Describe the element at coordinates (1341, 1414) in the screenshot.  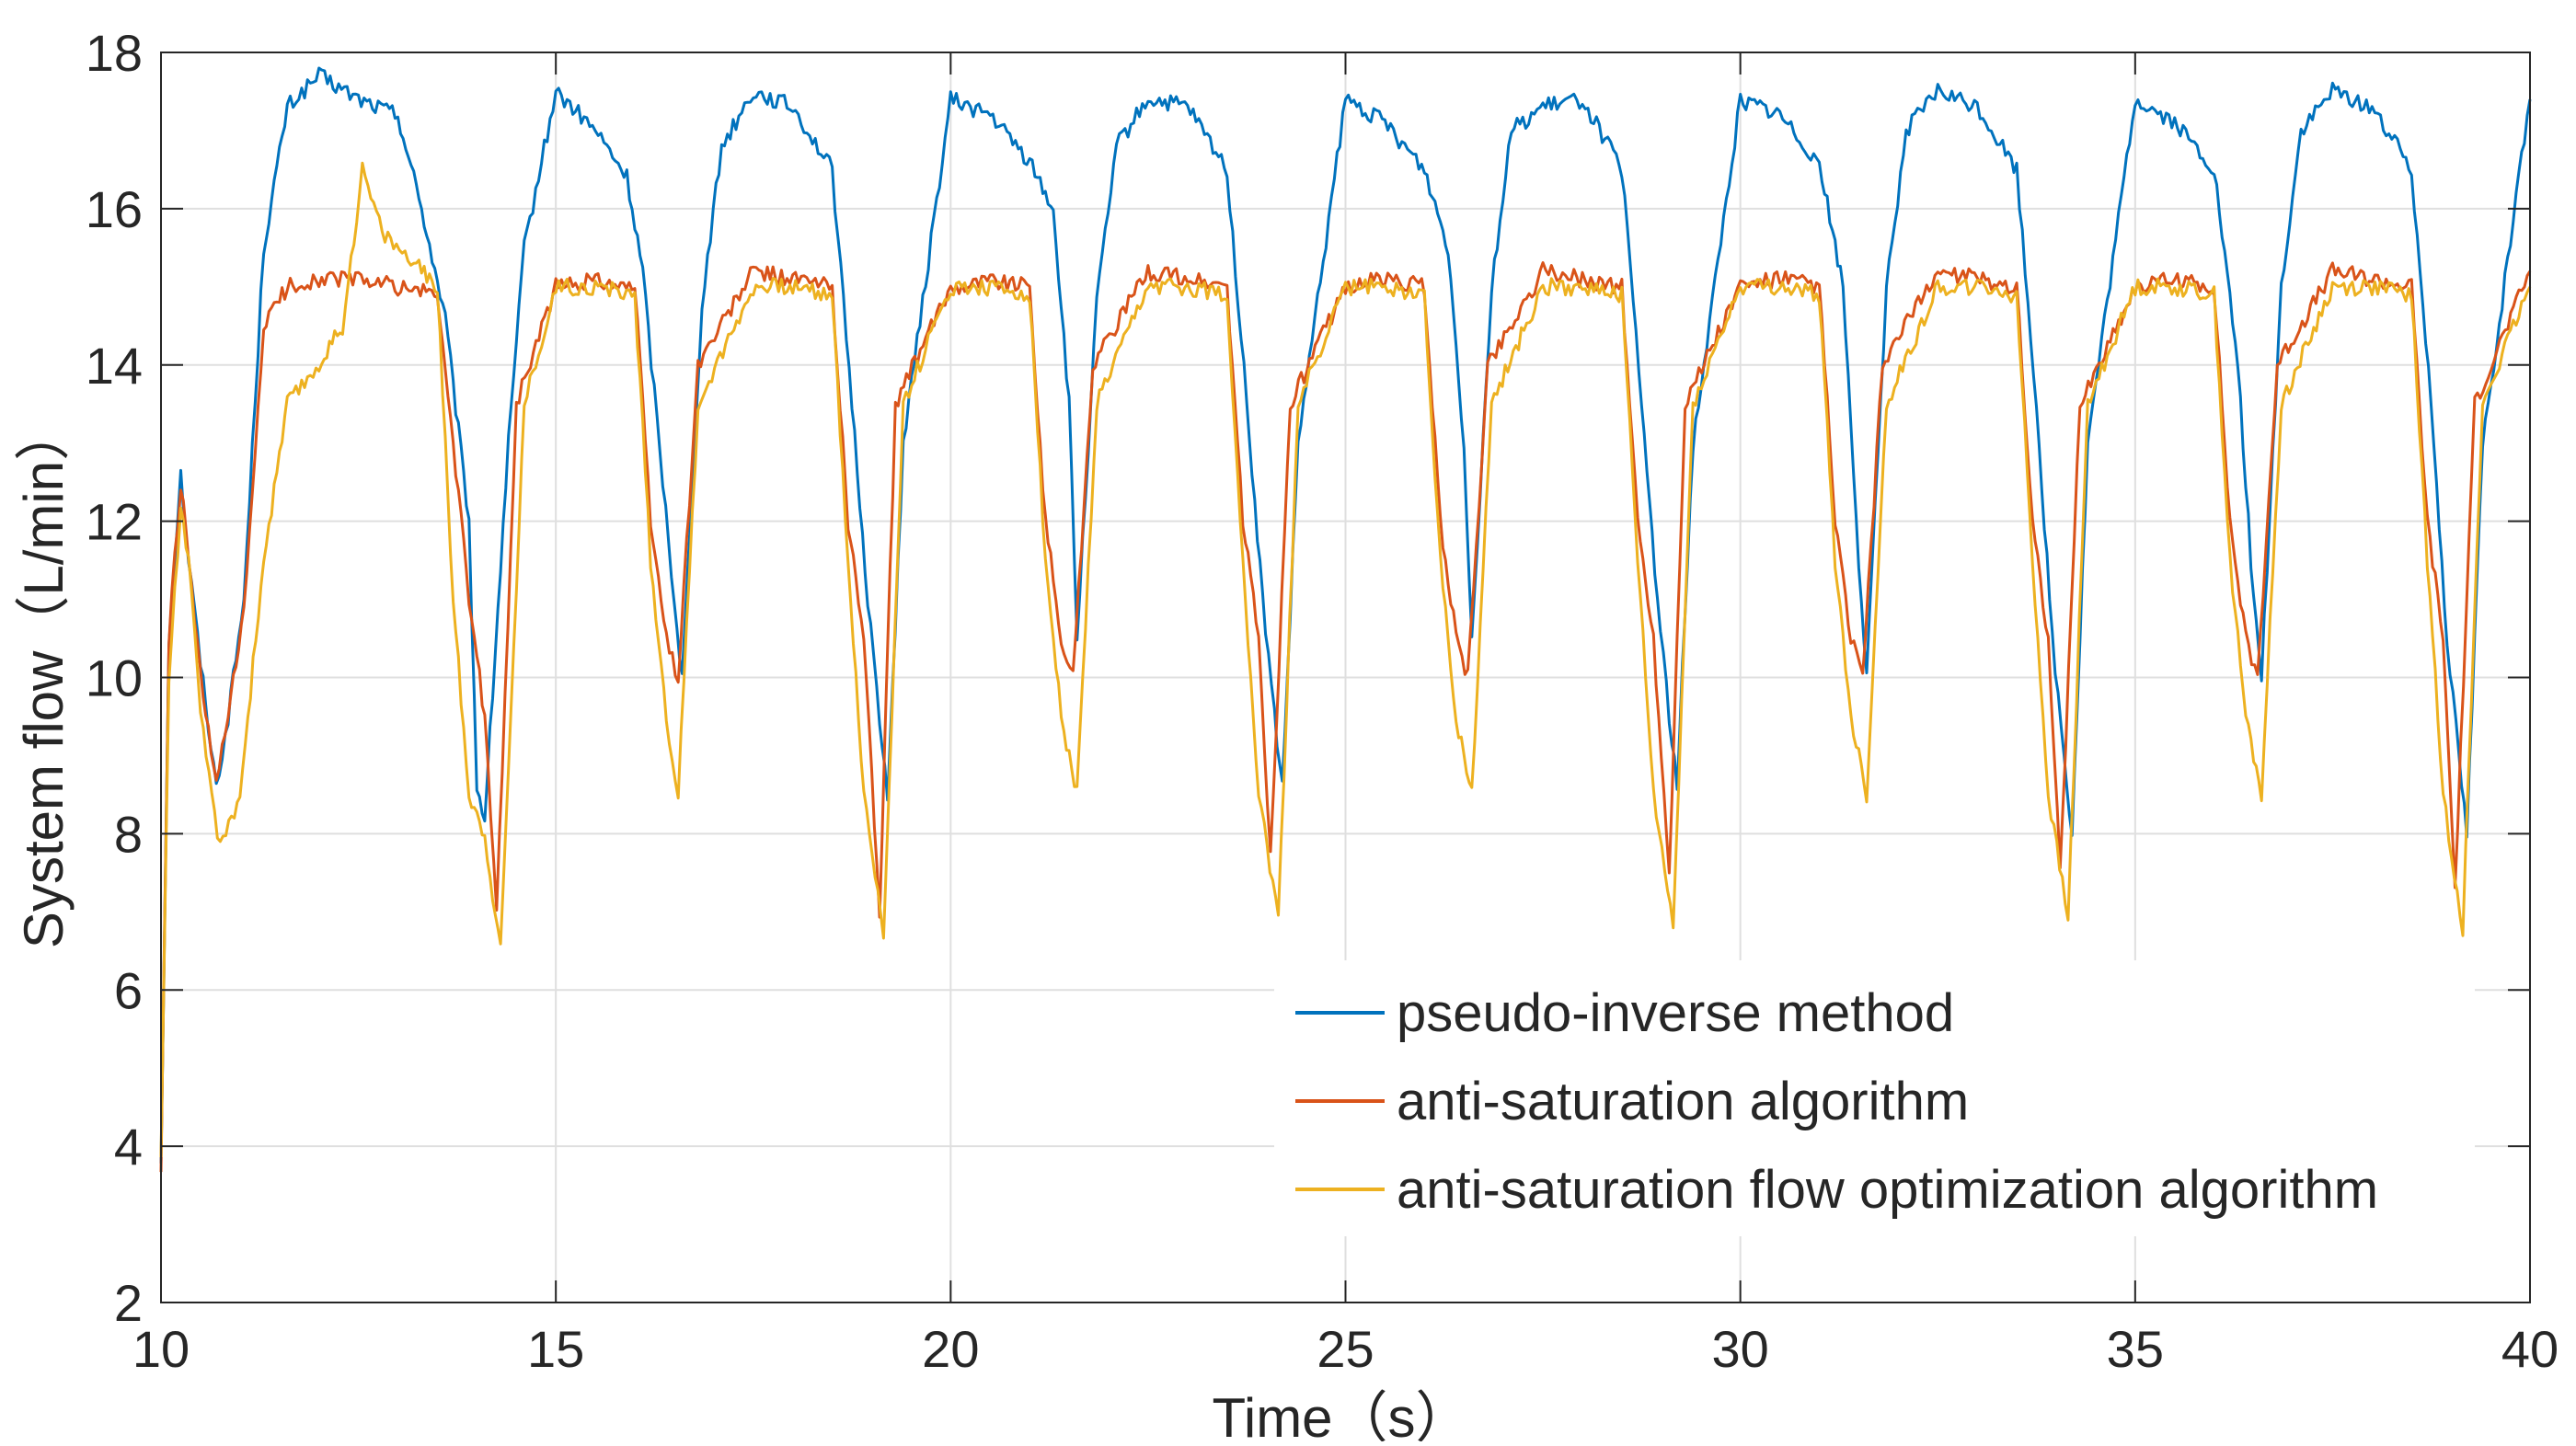
I see `x-axis-label: Time（s）` at that location.